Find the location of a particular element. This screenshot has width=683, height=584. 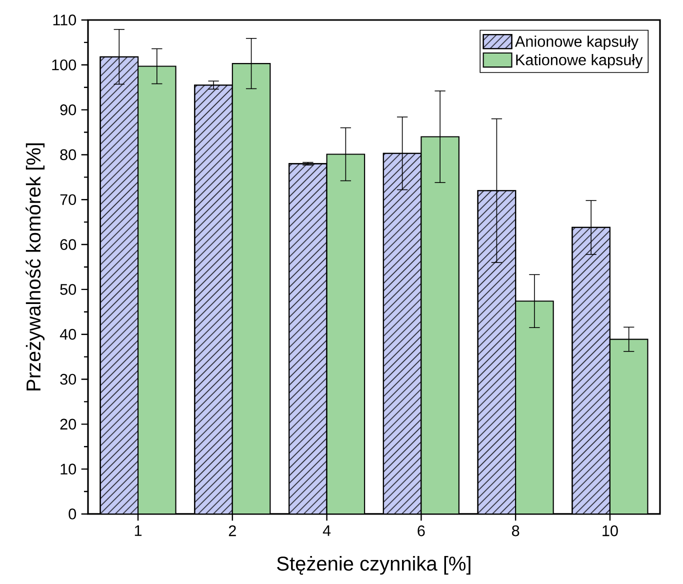

y-tick-label: 40 is located at coordinates (68, 334).